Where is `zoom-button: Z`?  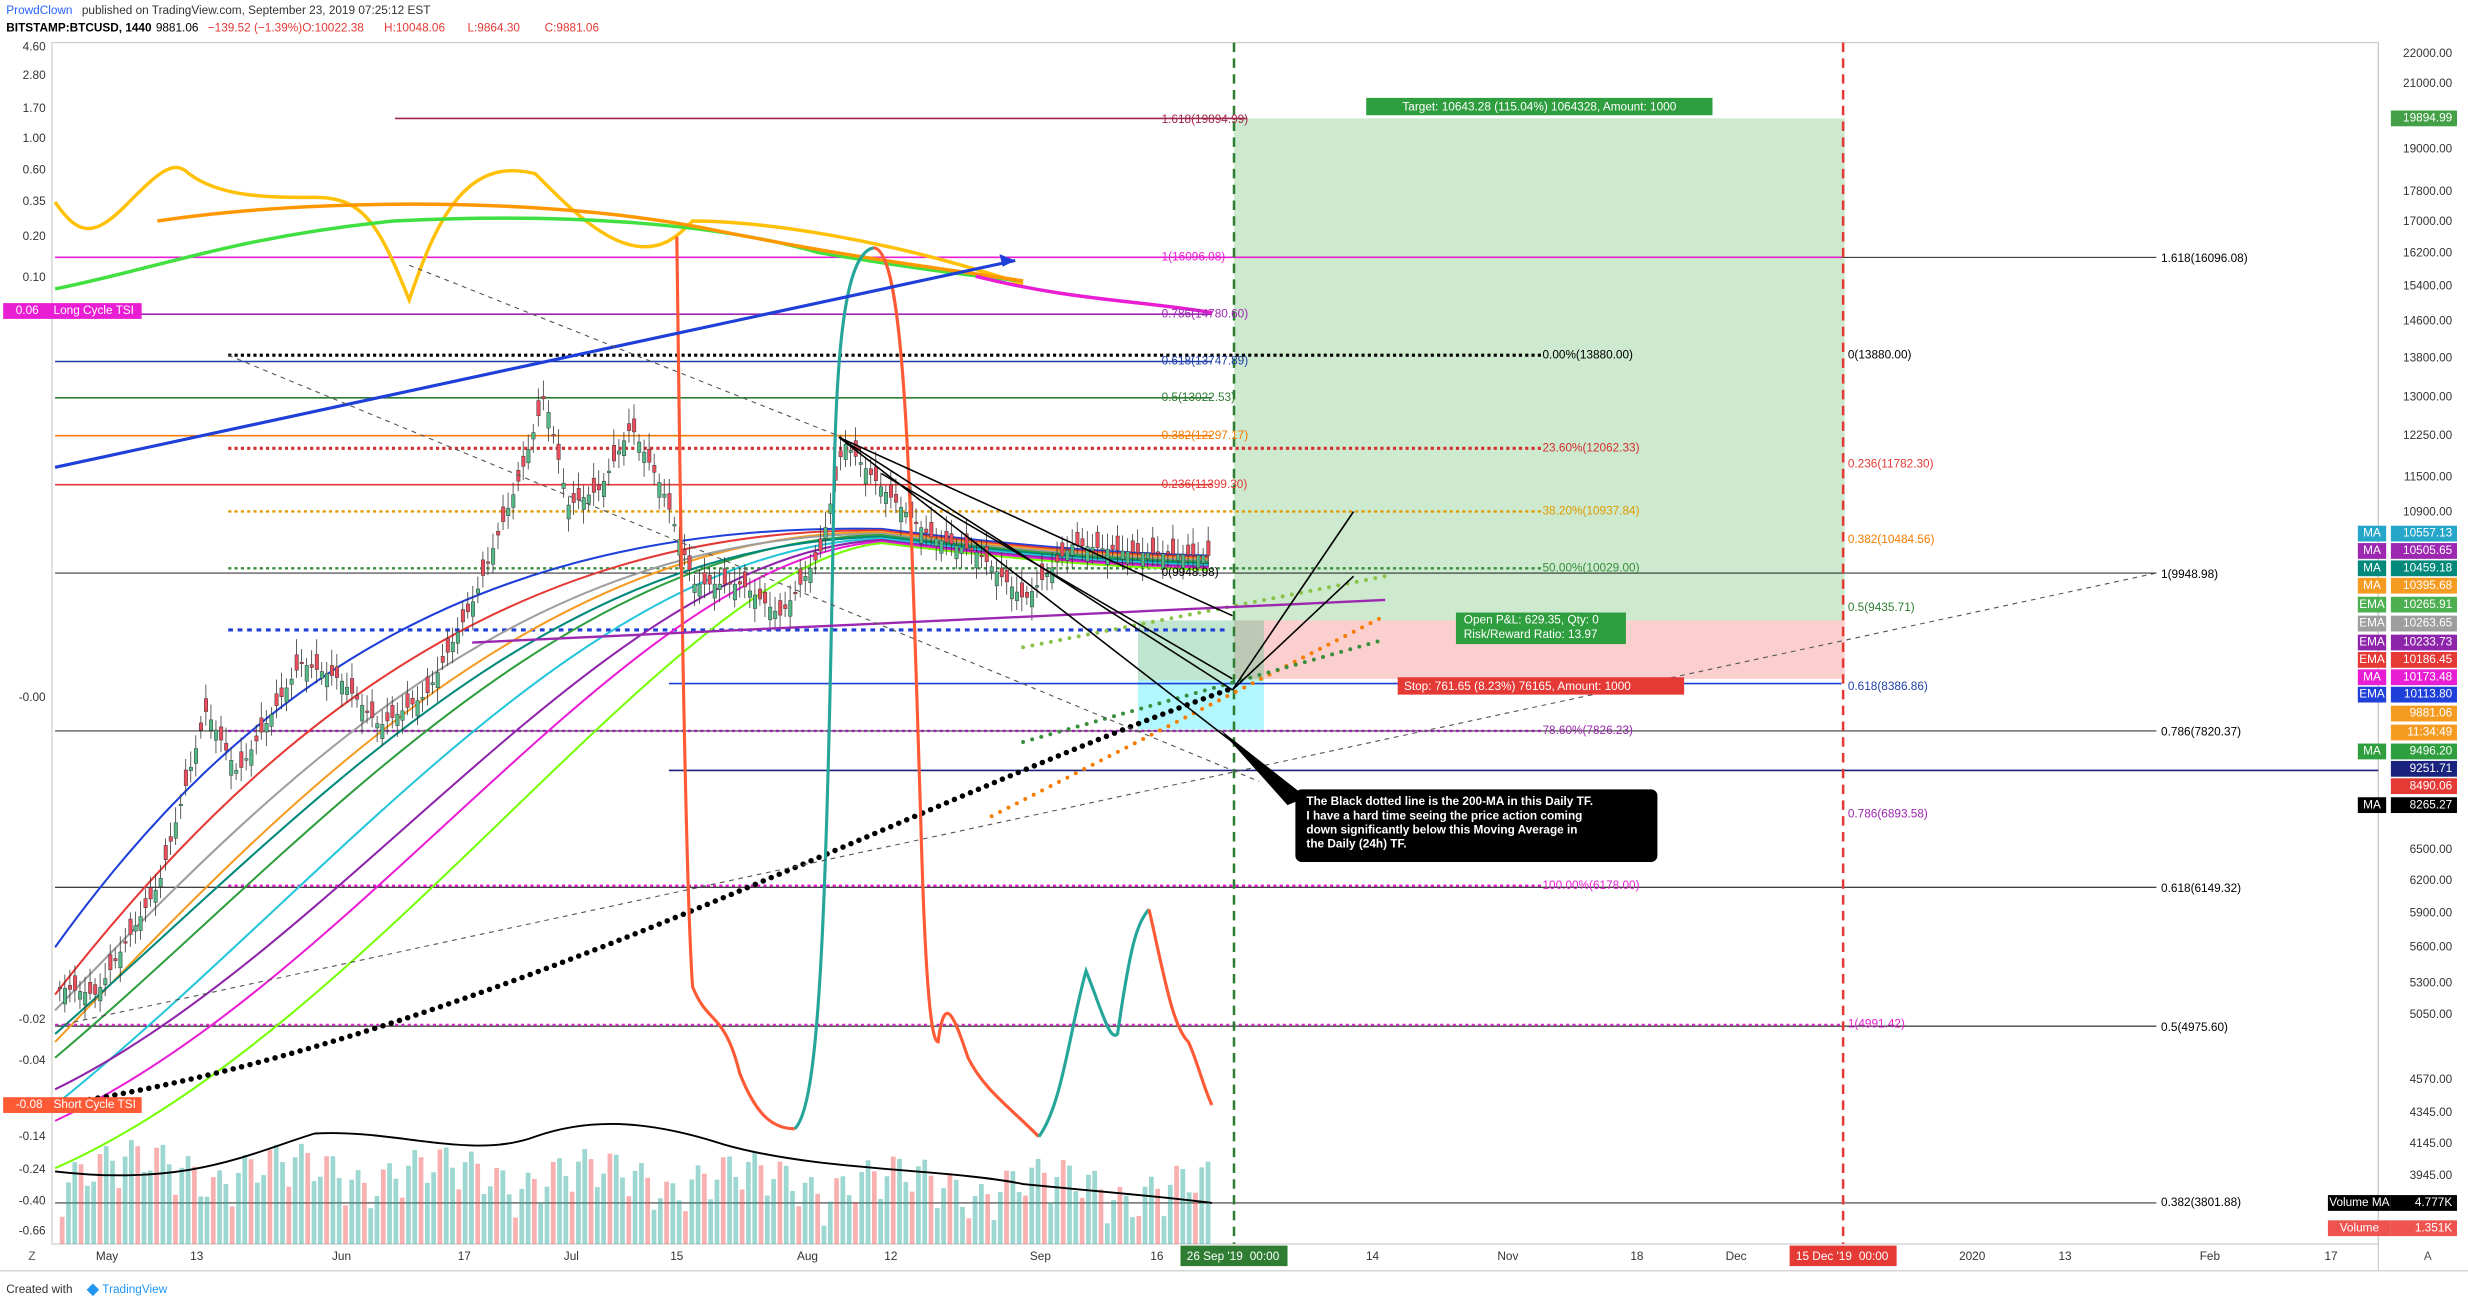 zoom-button: Z is located at coordinates (31, 1256).